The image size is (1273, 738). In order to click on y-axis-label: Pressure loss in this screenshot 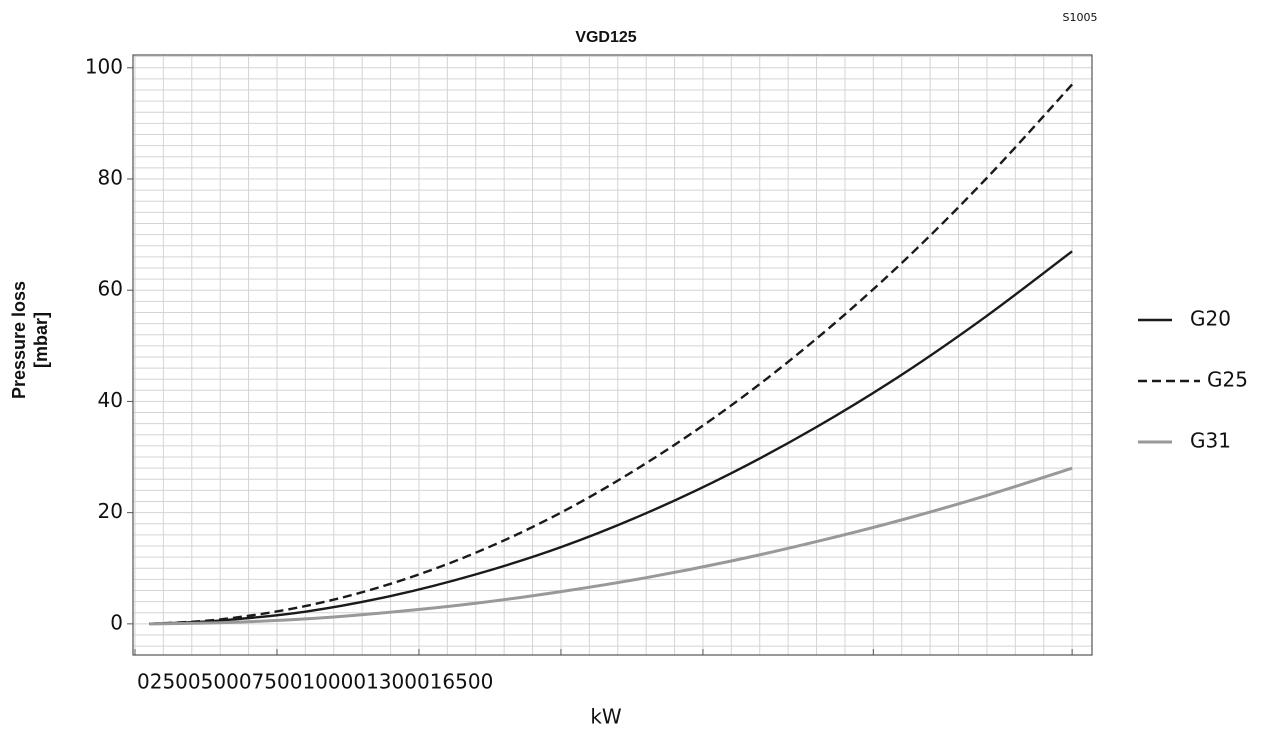, I will do `click(19, 340)`.